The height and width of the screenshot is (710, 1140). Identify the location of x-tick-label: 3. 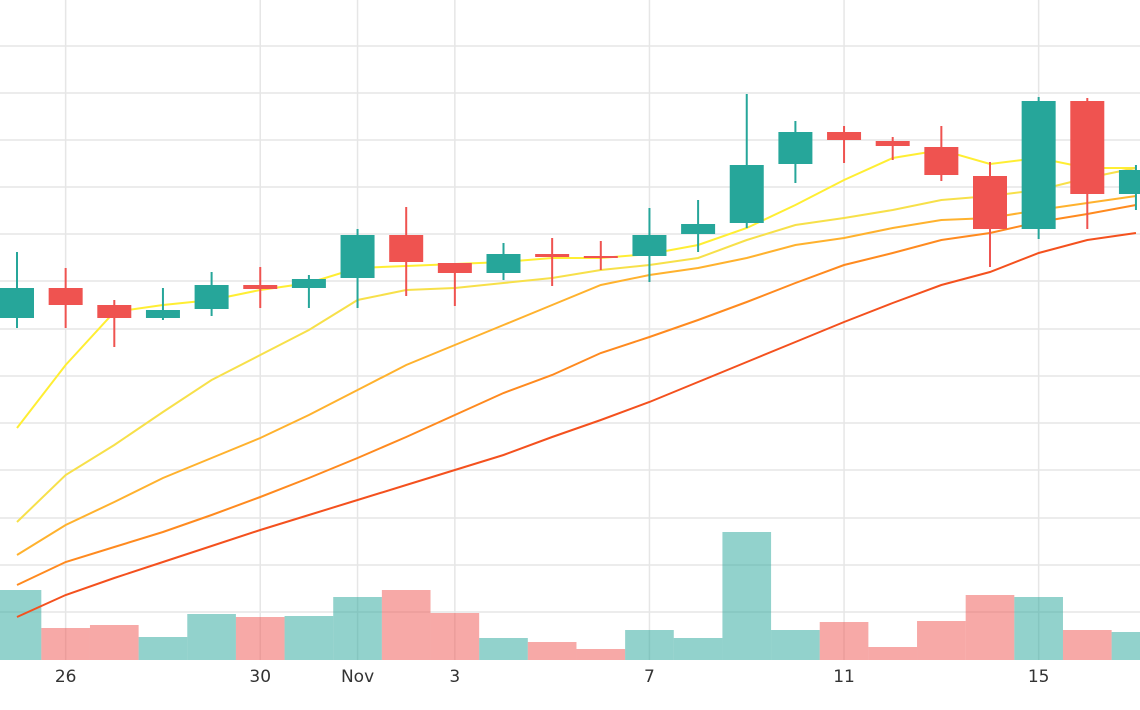
(454, 677).